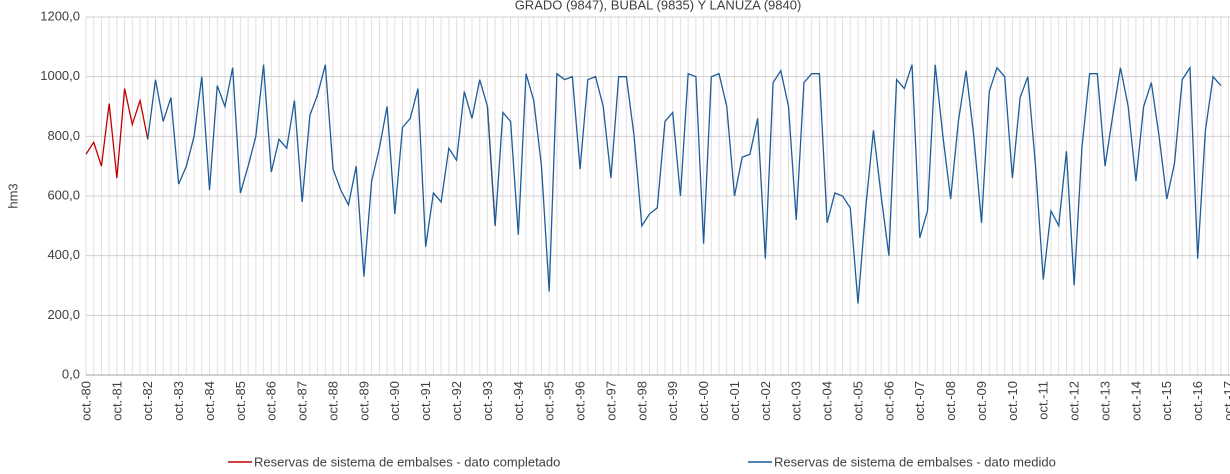 Image resolution: width=1230 pixels, height=474 pixels. Describe the element at coordinates (580, 401) in the screenshot. I see `x-tick-label: oct.-96` at that location.